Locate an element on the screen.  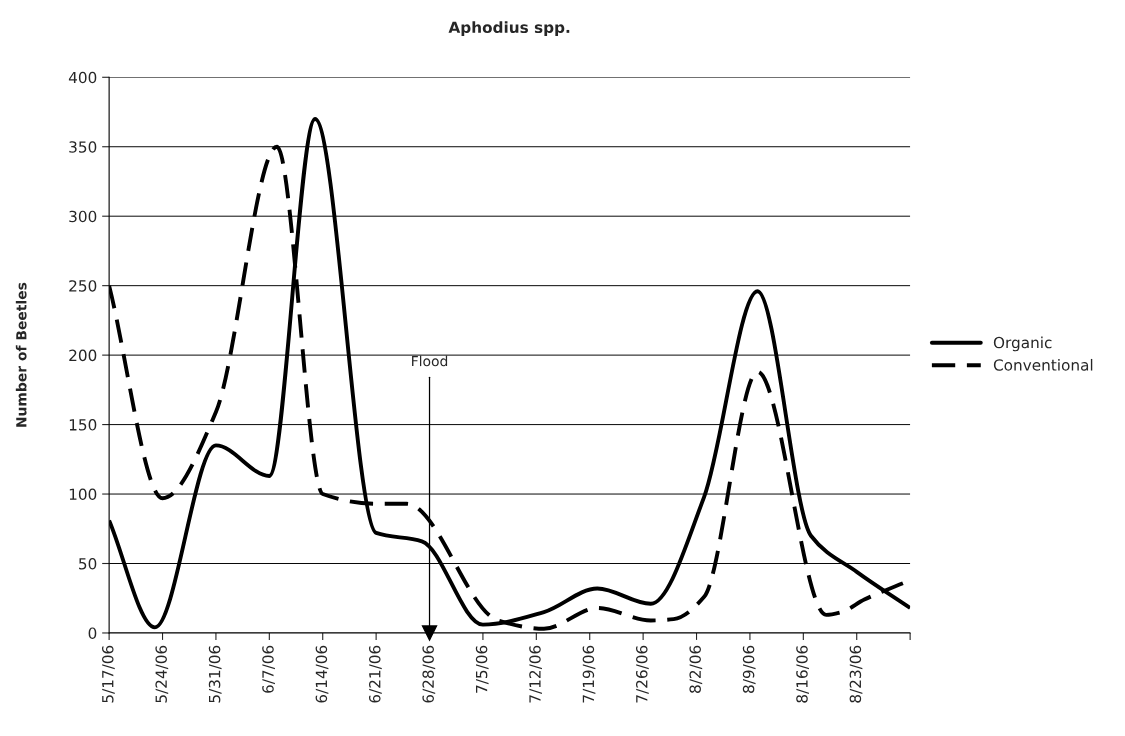
y-axis-title: Number of Beetles is located at coordinates (21, 354).